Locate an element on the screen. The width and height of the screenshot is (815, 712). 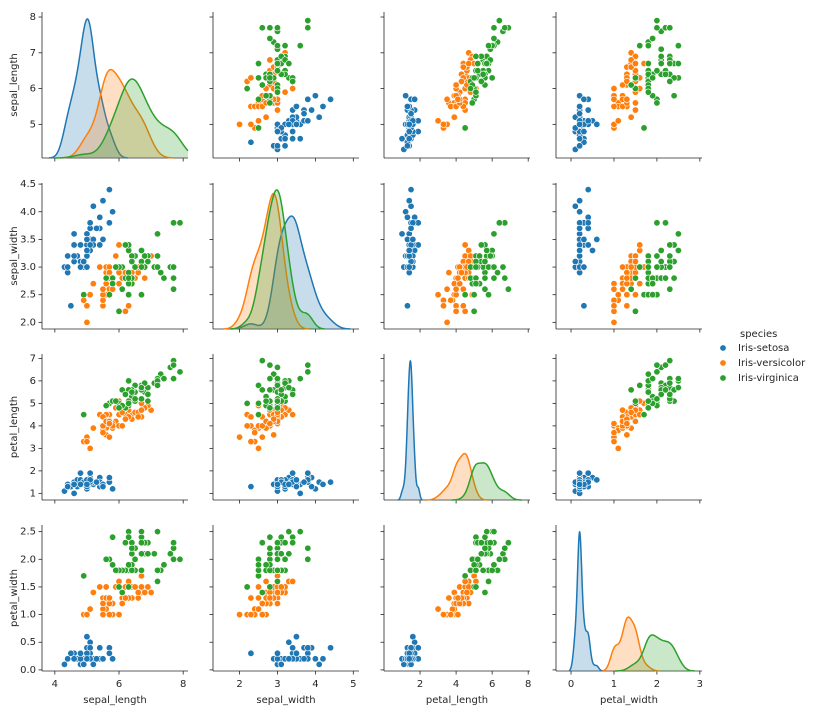
kde-area is located at coordinates (277, 259).